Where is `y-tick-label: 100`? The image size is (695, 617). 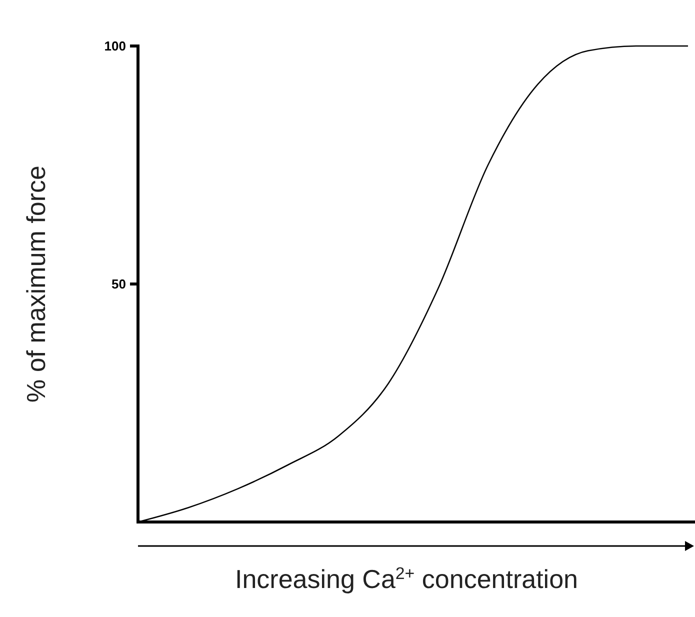 y-tick-label: 100 is located at coordinates (115, 46).